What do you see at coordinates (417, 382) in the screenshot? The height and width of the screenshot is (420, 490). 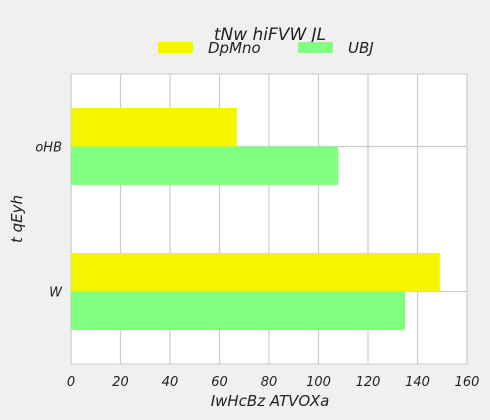 I see `x-tick-label: 140` at bounding box center [417, 382].